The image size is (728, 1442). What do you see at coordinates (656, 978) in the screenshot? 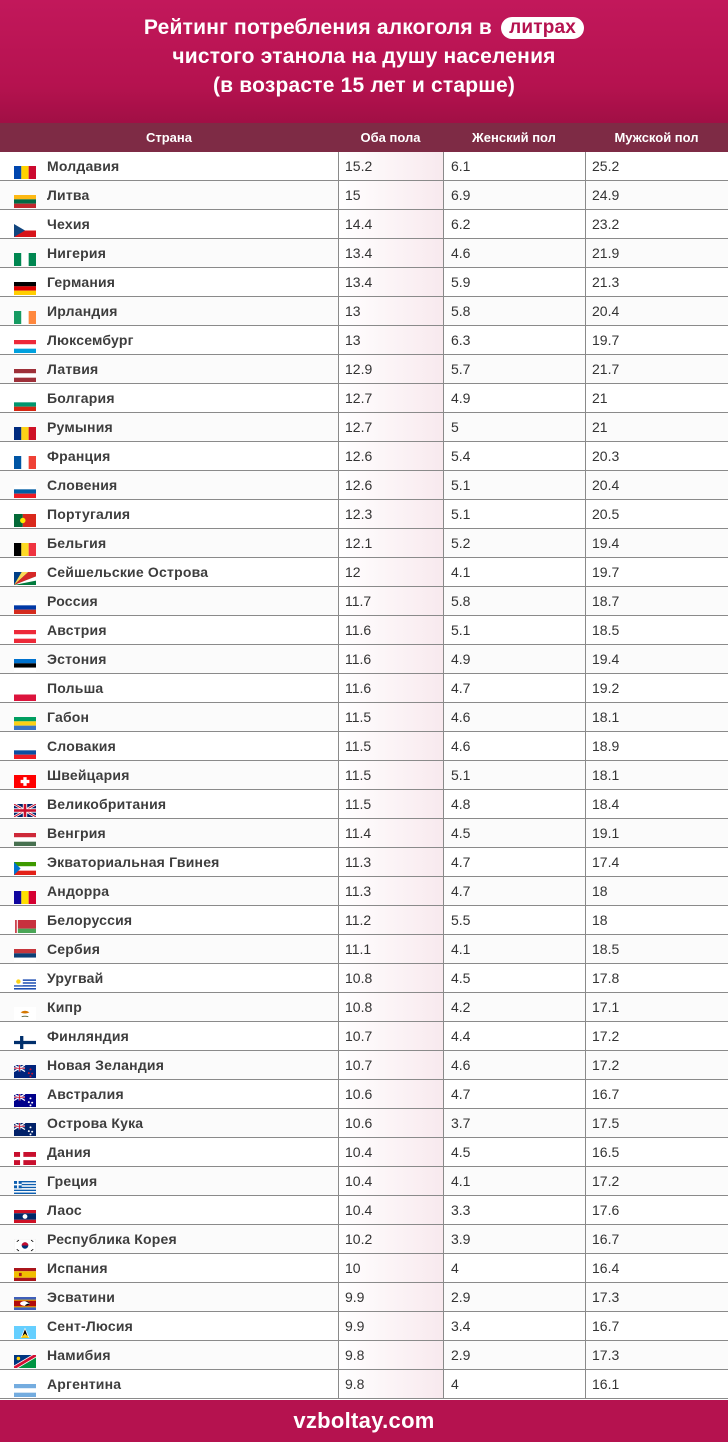
I see `male-value: 17.8` at bounding box center [656, 978].